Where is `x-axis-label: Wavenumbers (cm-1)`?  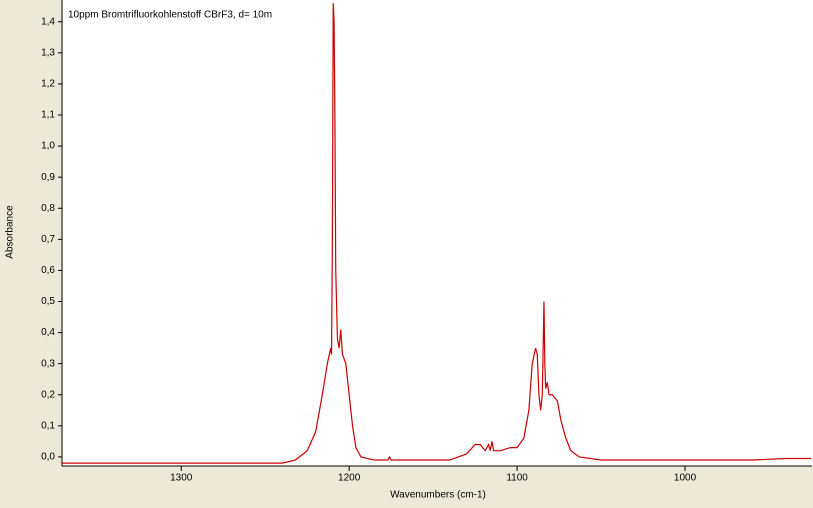
x-axis-label: Wavenumbers (cm-1) is located at coordinates (438, 495).